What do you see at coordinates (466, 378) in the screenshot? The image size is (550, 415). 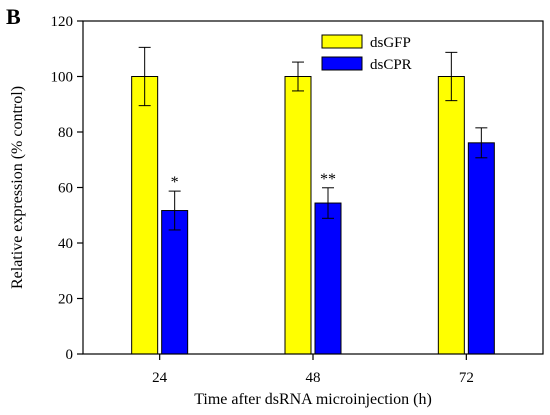 I see `x-tick-label: 72` at bounding box center [466, 378].